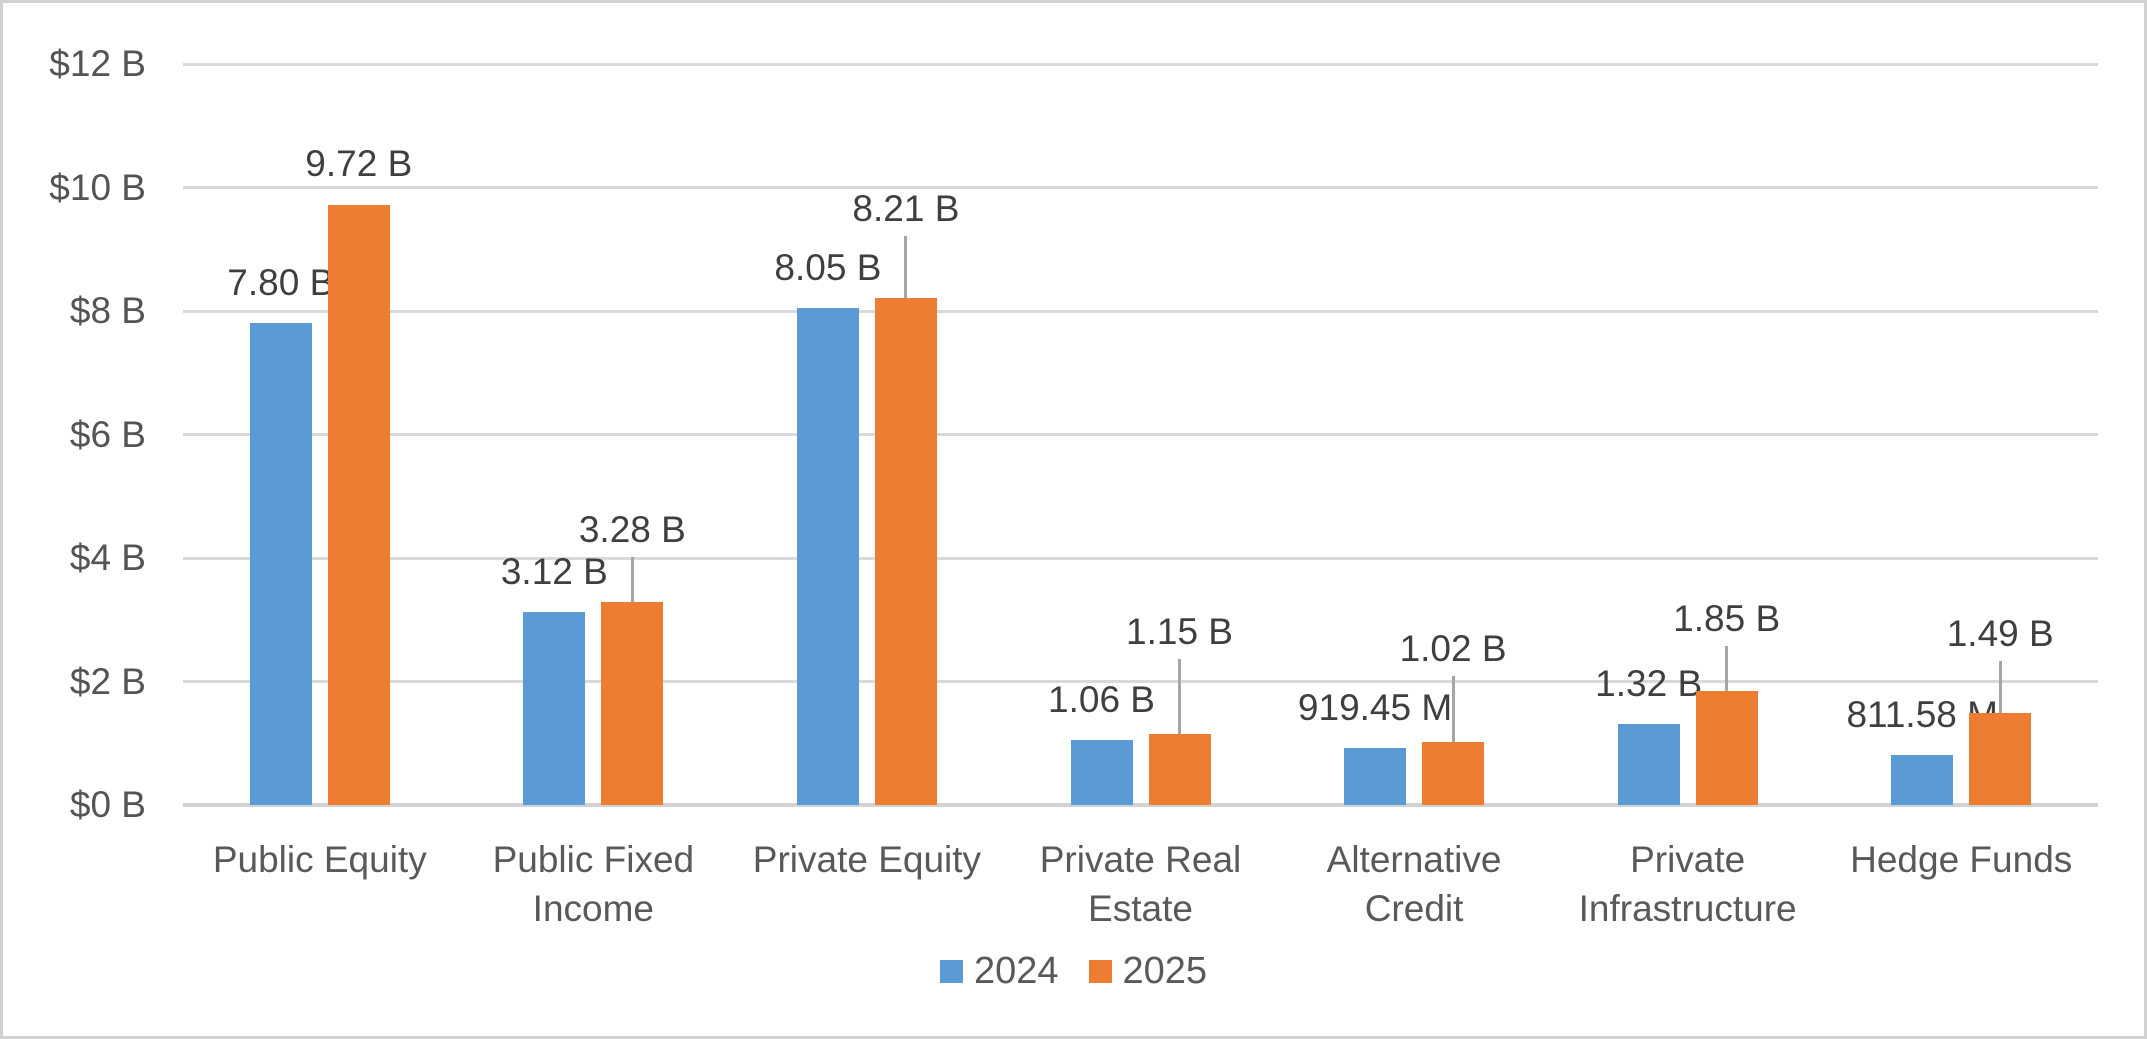 The width and height of the screenshot is (2147, 1039). What do you see at coordinates (1688, 859) in the screenshot?
I see `category-label-line: Private` at bounding box center [1688, 859].